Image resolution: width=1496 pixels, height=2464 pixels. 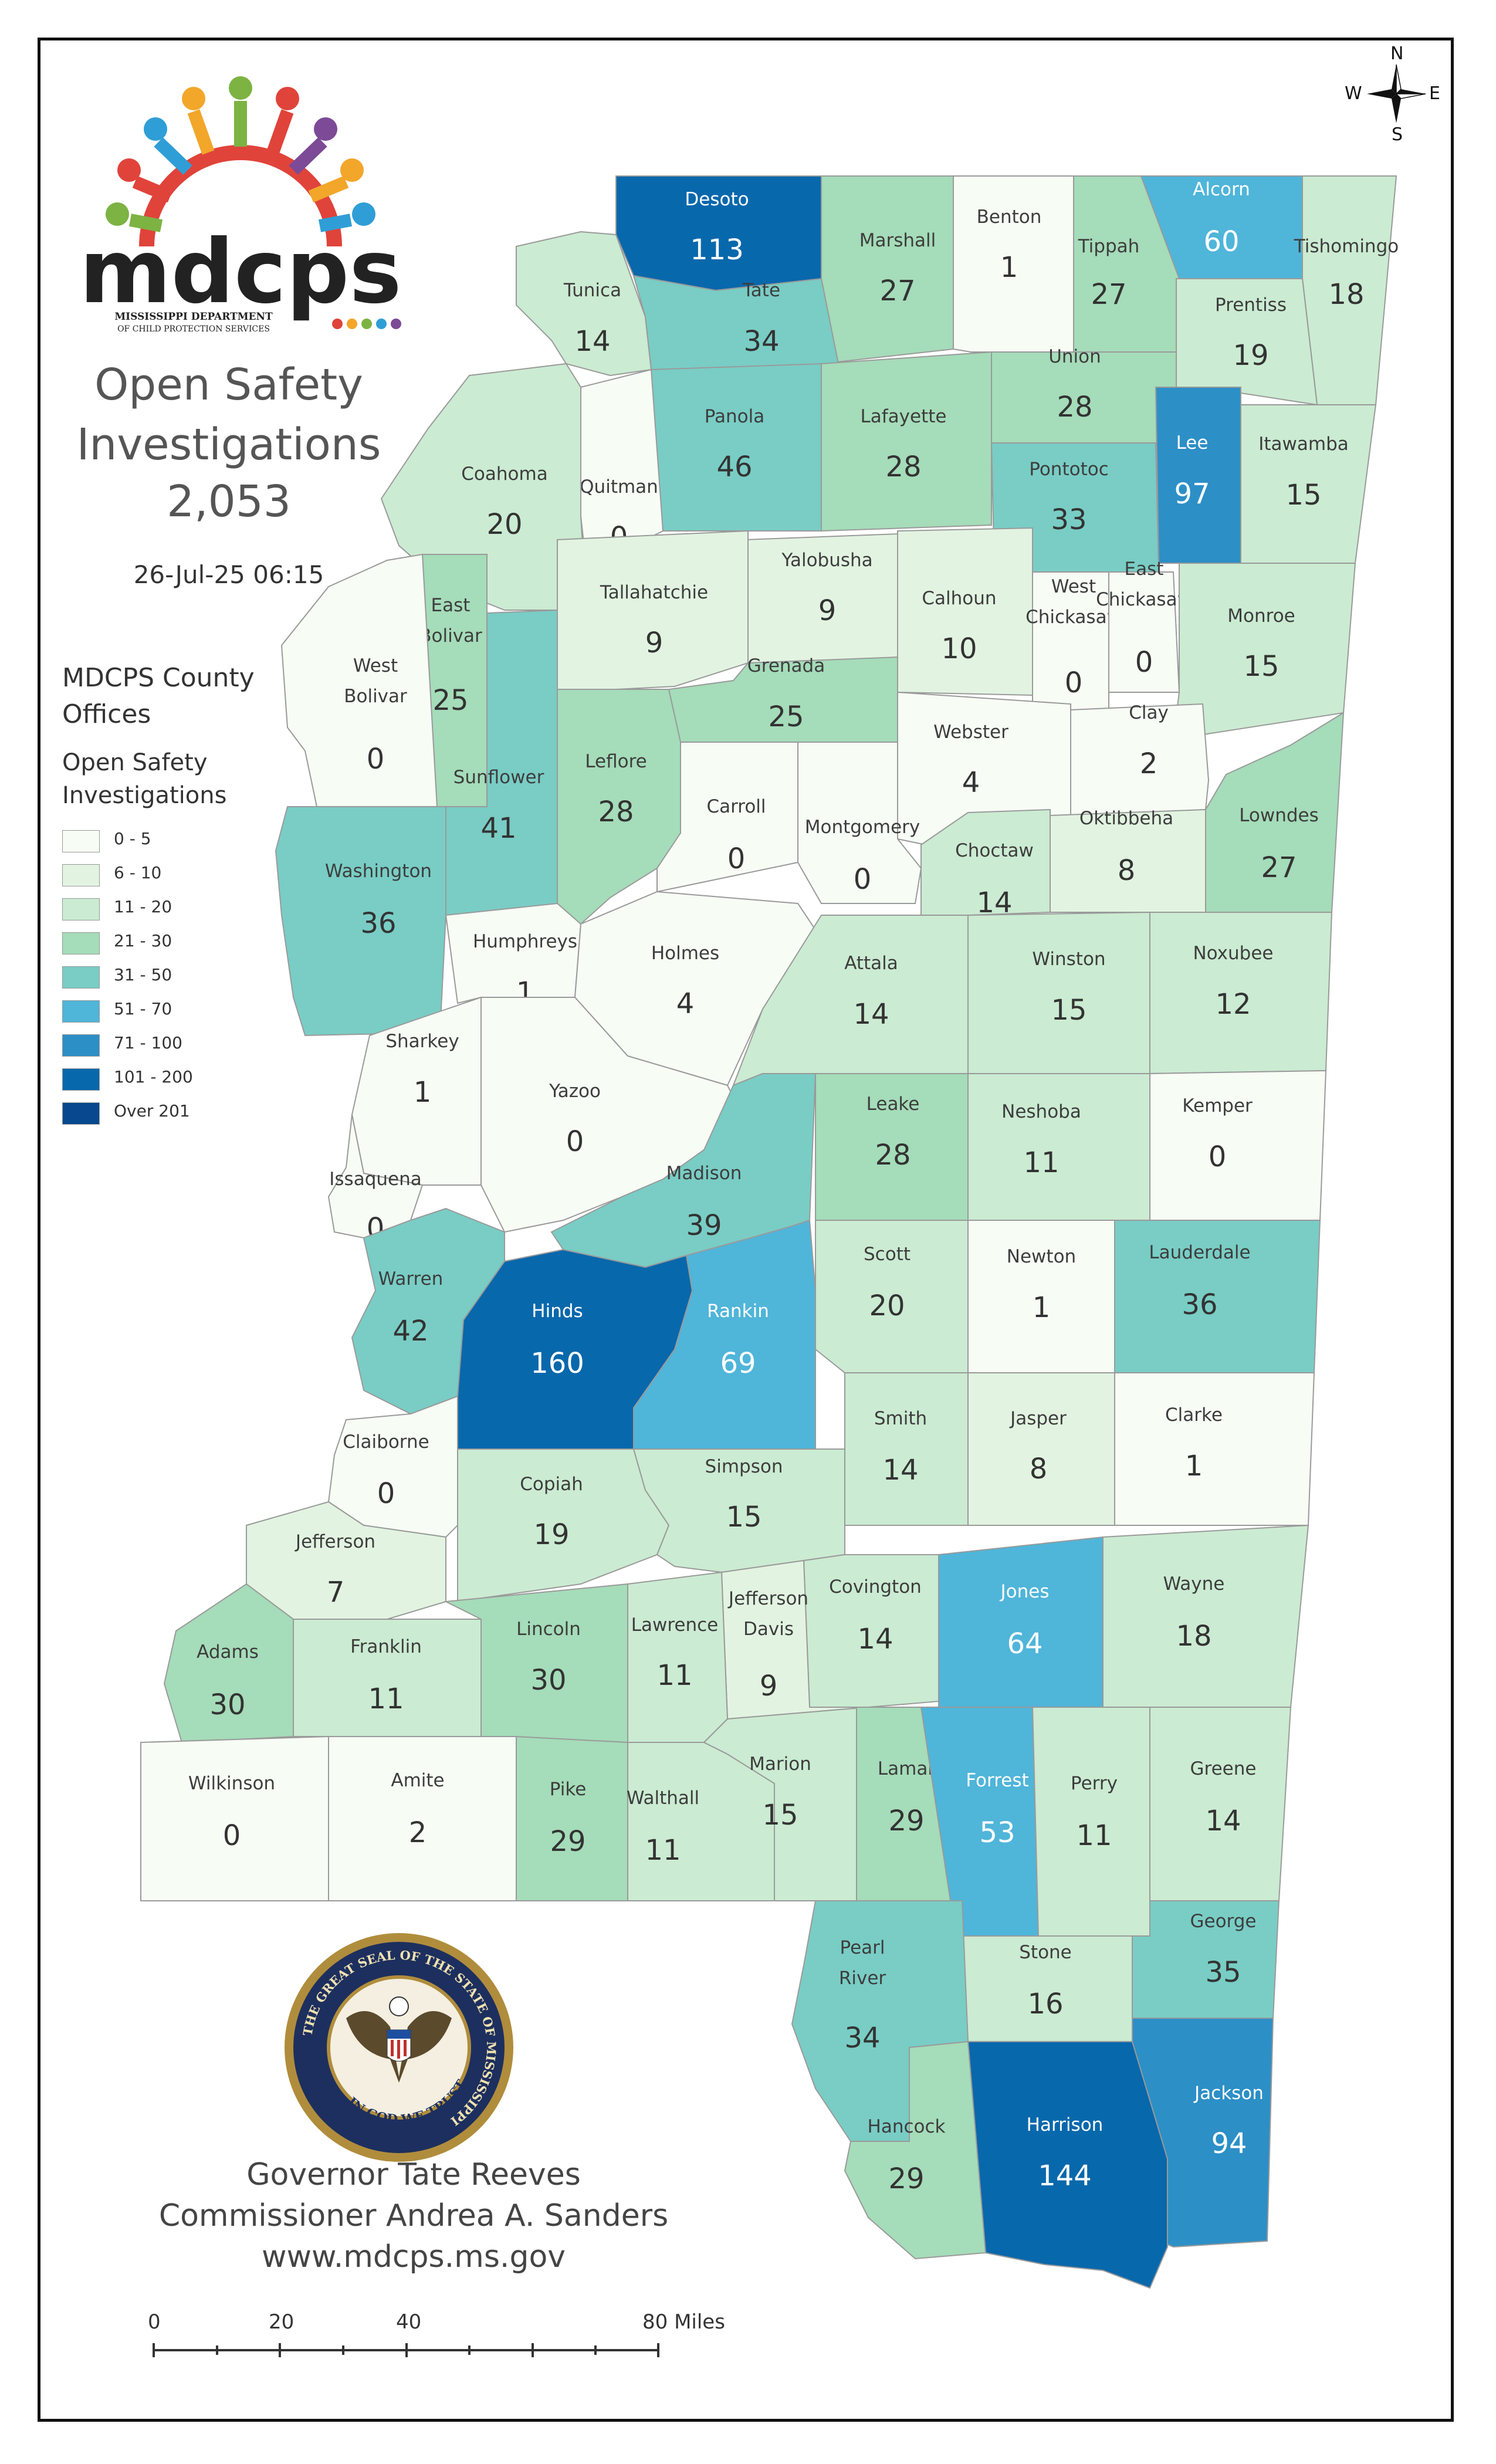 I want to click on county-wilkinson: Wilkinson 0, so click(x=235, y=1818).